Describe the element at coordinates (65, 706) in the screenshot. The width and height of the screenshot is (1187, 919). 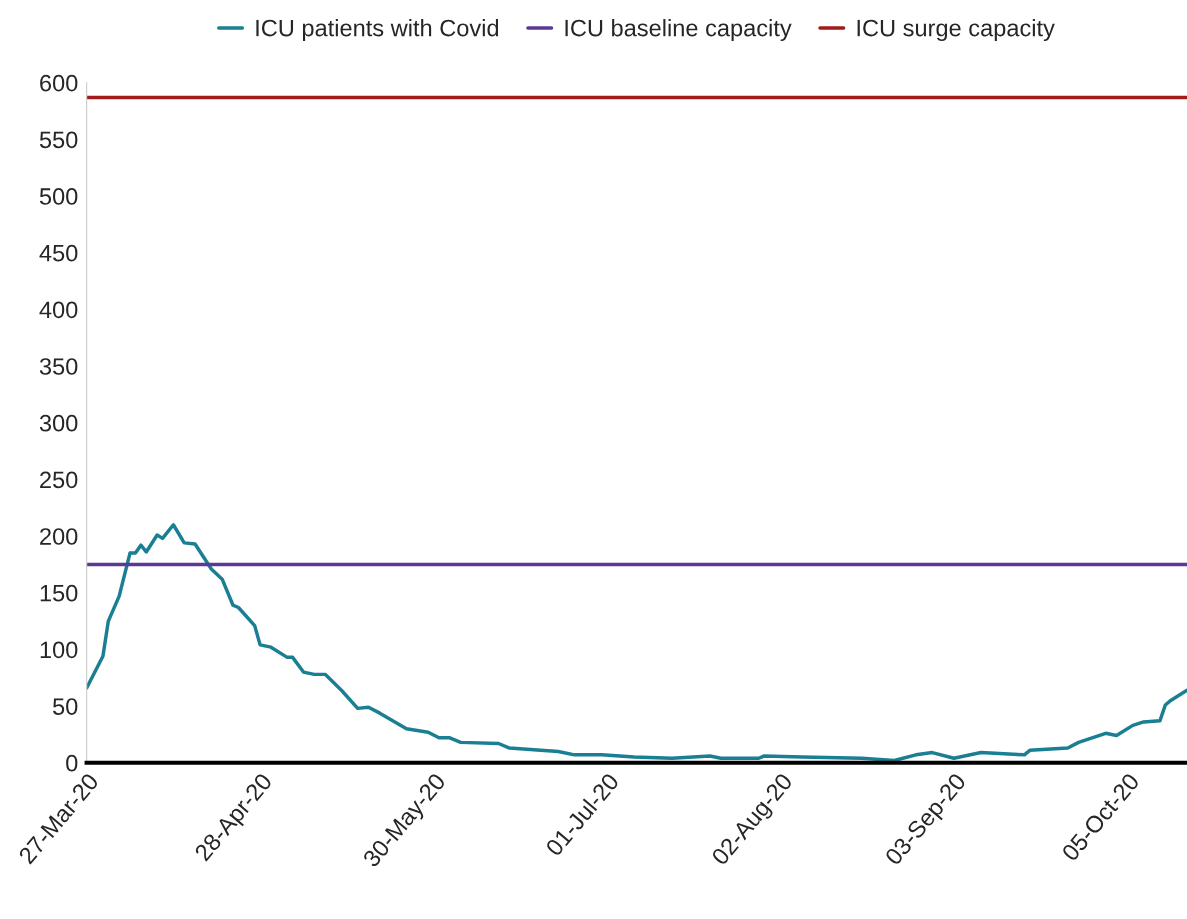
I see `y-tick-label: 50` at that location.